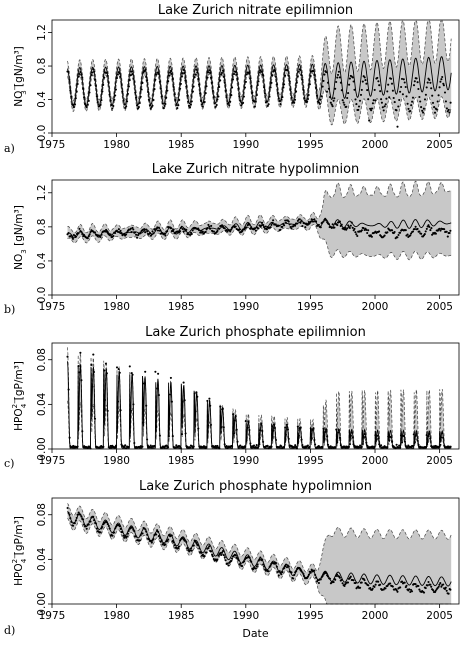 Image resolution: width=474 pixels, height=648 pixels. I want to click on y-tick-label: 0.4, so click(42, 260).